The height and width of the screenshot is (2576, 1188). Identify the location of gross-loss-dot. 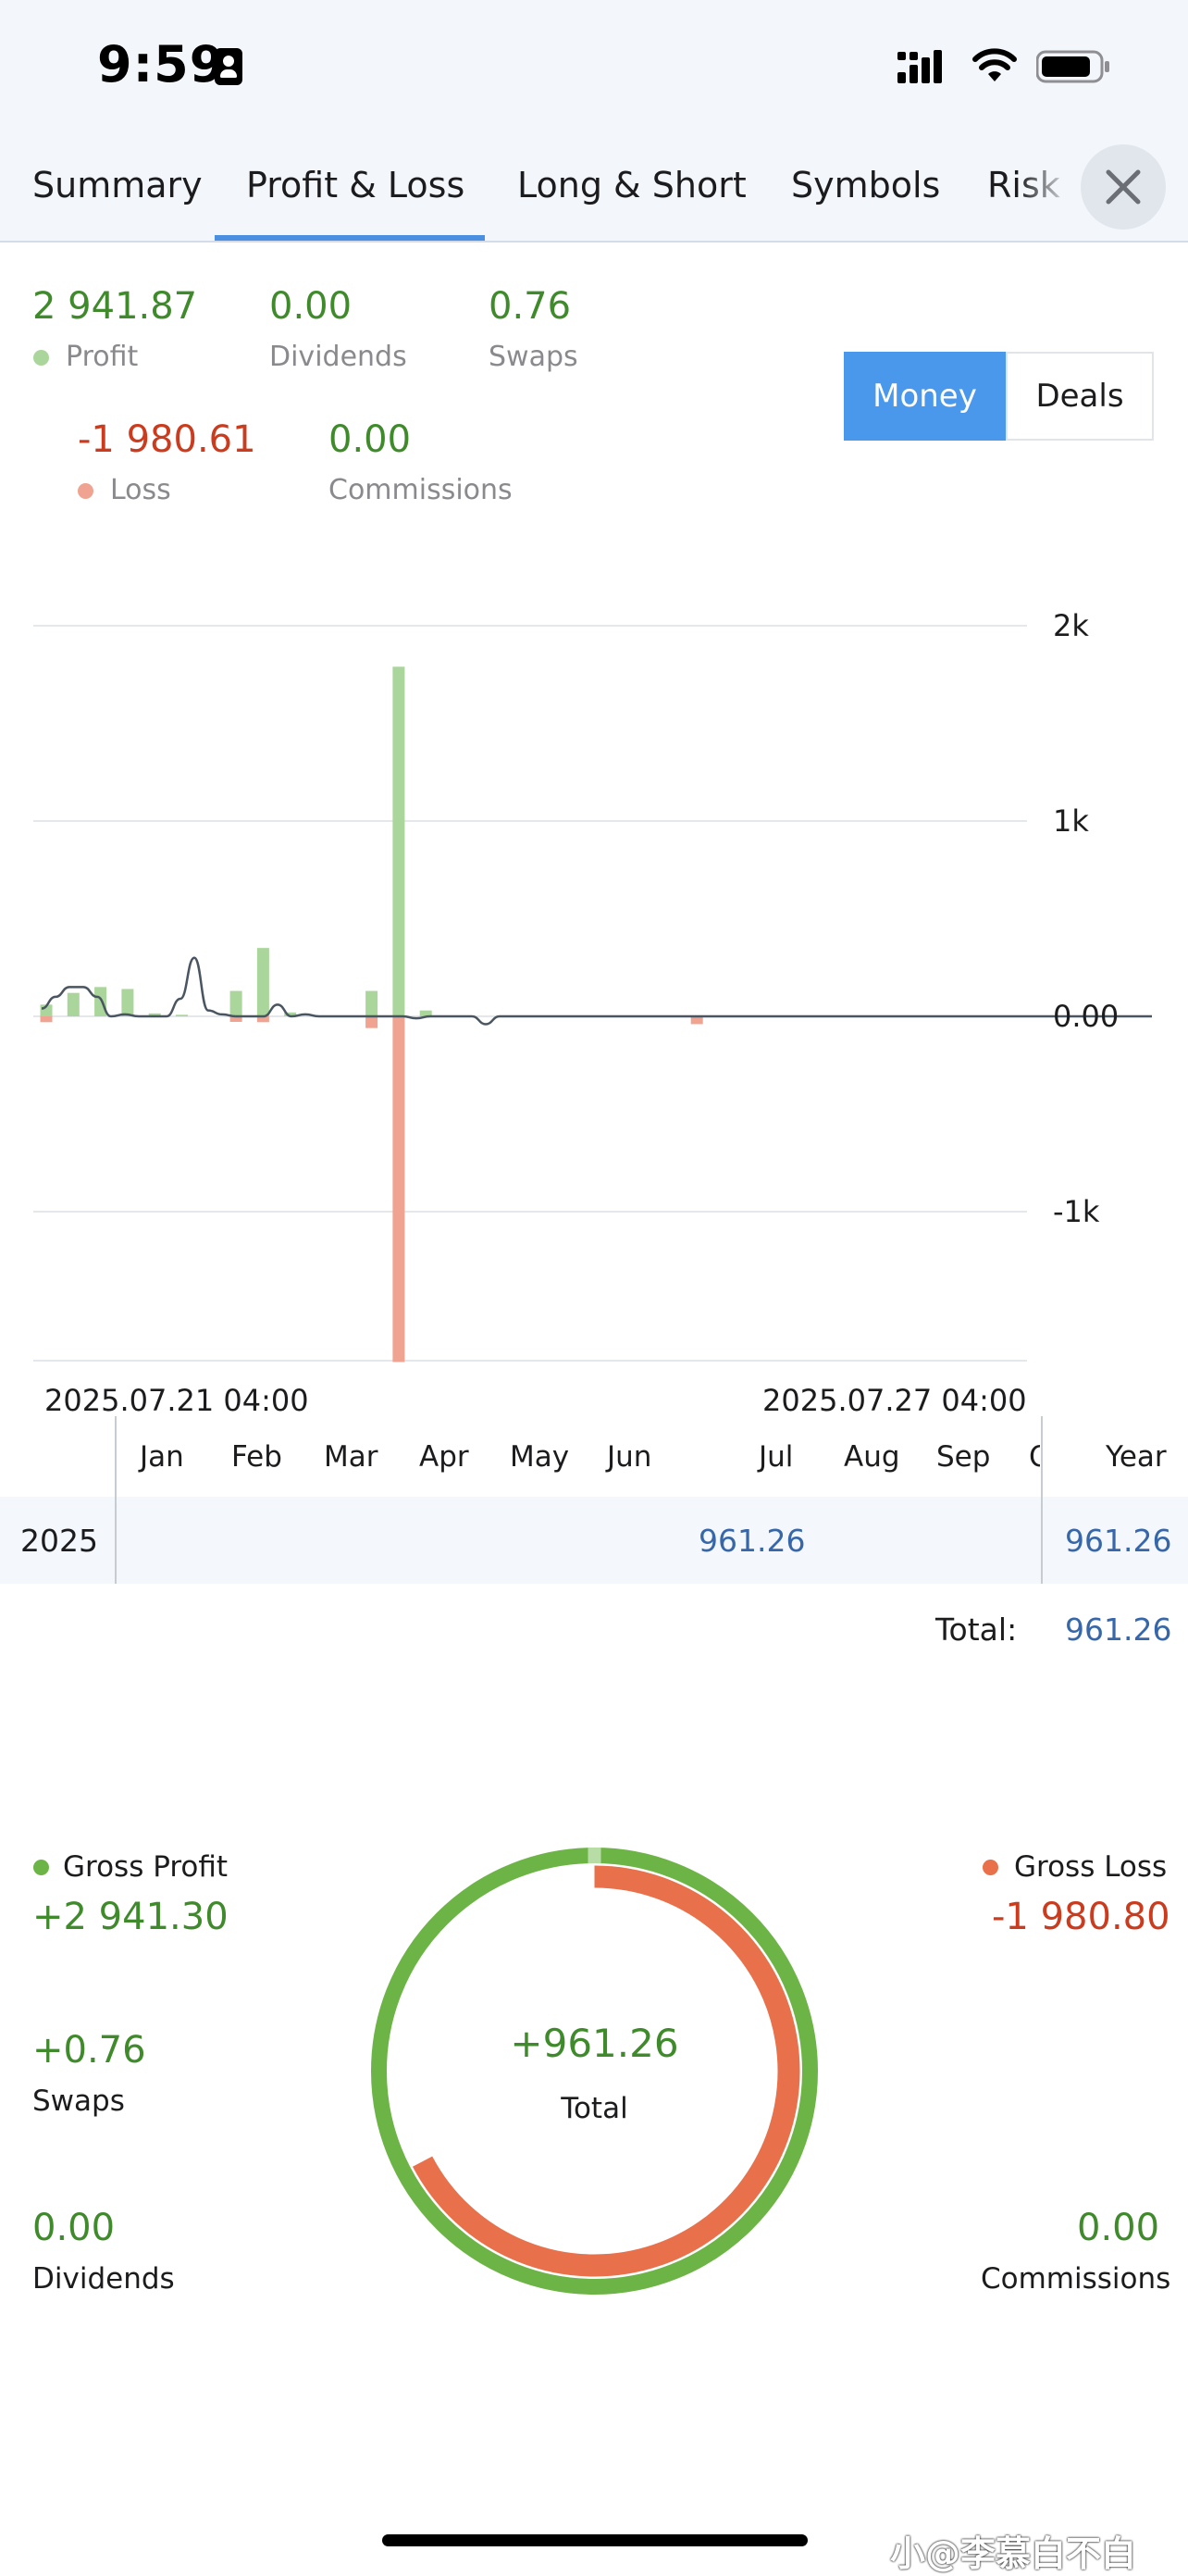
(991, 1867).